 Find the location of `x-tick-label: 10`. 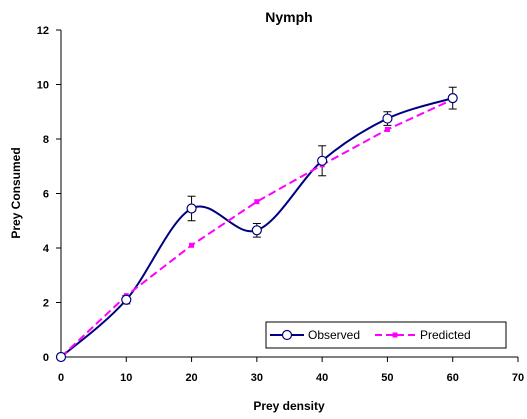

x-tick-label: 10 is located at coordinates (126, 378).